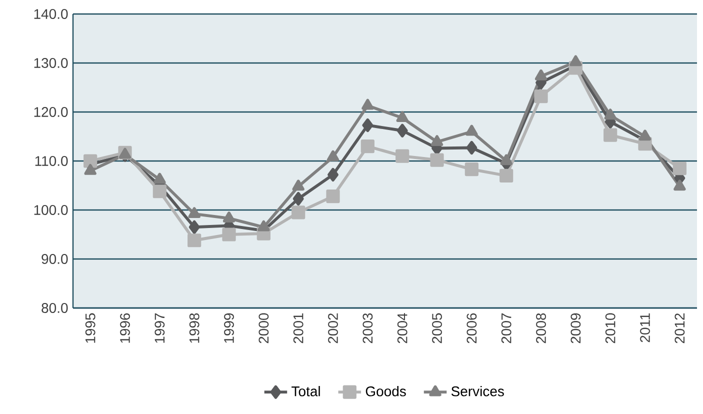 Image resolution: width=703 pixels, height=414 pixels. I want to click on y-tick-label: 130.0, so click(51, 63).